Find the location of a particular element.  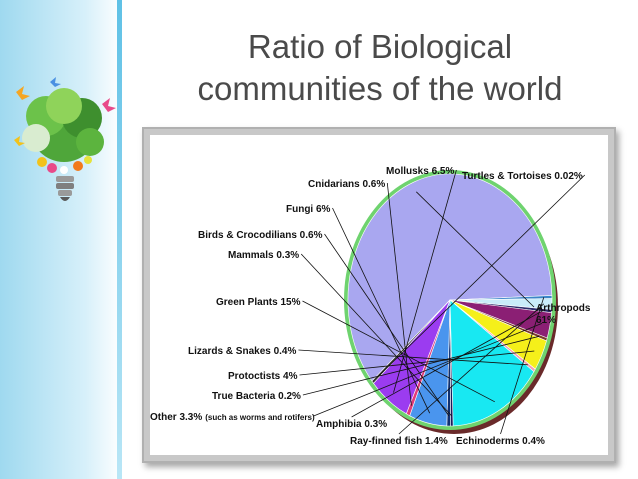

leader-line-cnidarians is located at coordinates (399, 294).